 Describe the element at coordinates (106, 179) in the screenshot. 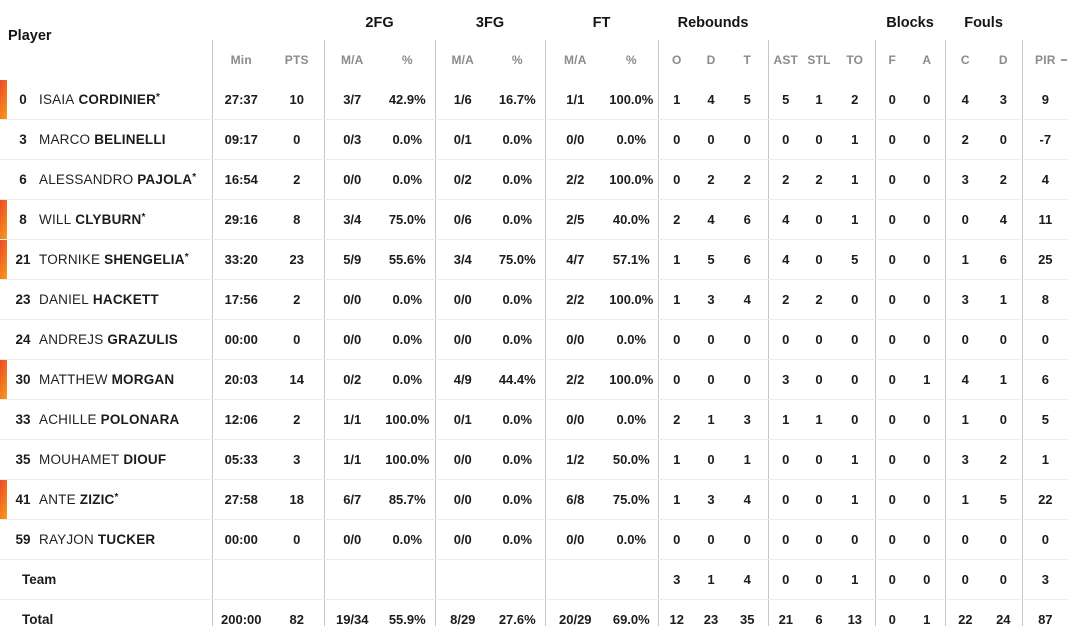

I see `player-cell: 6 ALESSANDRO PAJOLA*` at that location.